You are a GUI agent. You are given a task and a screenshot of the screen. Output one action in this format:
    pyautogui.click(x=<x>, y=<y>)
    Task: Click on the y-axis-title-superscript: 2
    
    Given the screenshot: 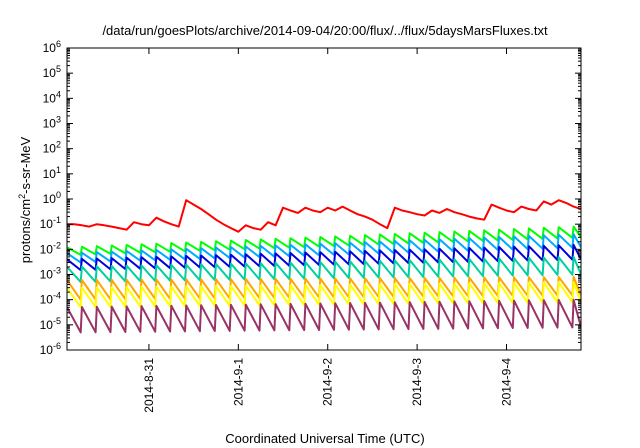 What is the action you would take?
    pyautogui.click(x=22, y=196)
    